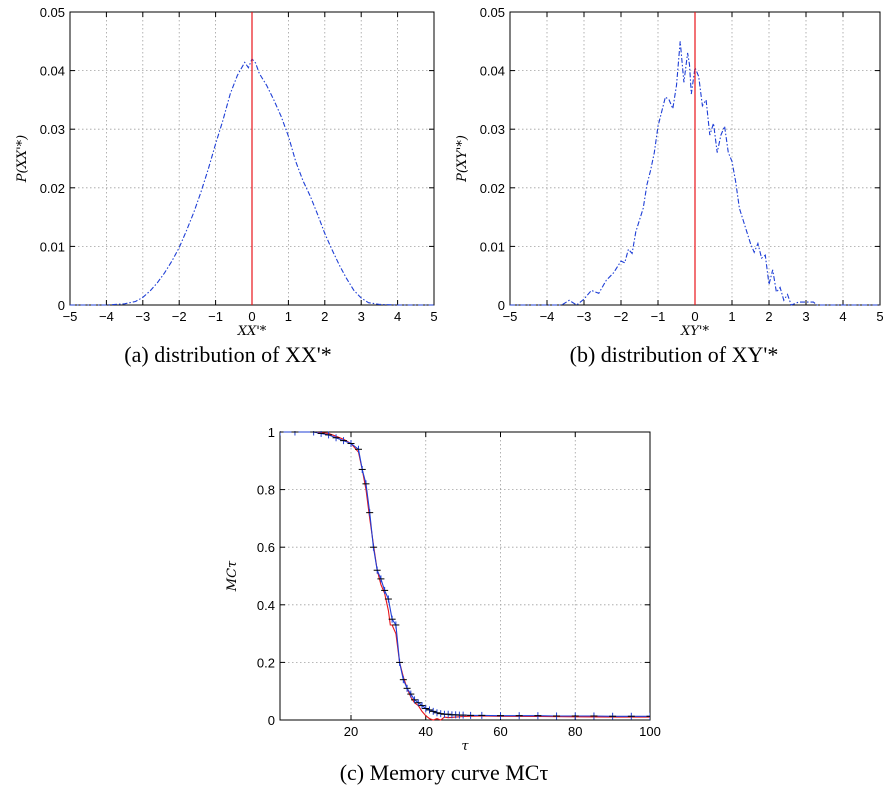 The image size is (888, 799). What do you see at coordinates (52, 188) in the screenshot?
I see `chart-a-y-tick-label: 0.02` at bounding box center [52, 188].